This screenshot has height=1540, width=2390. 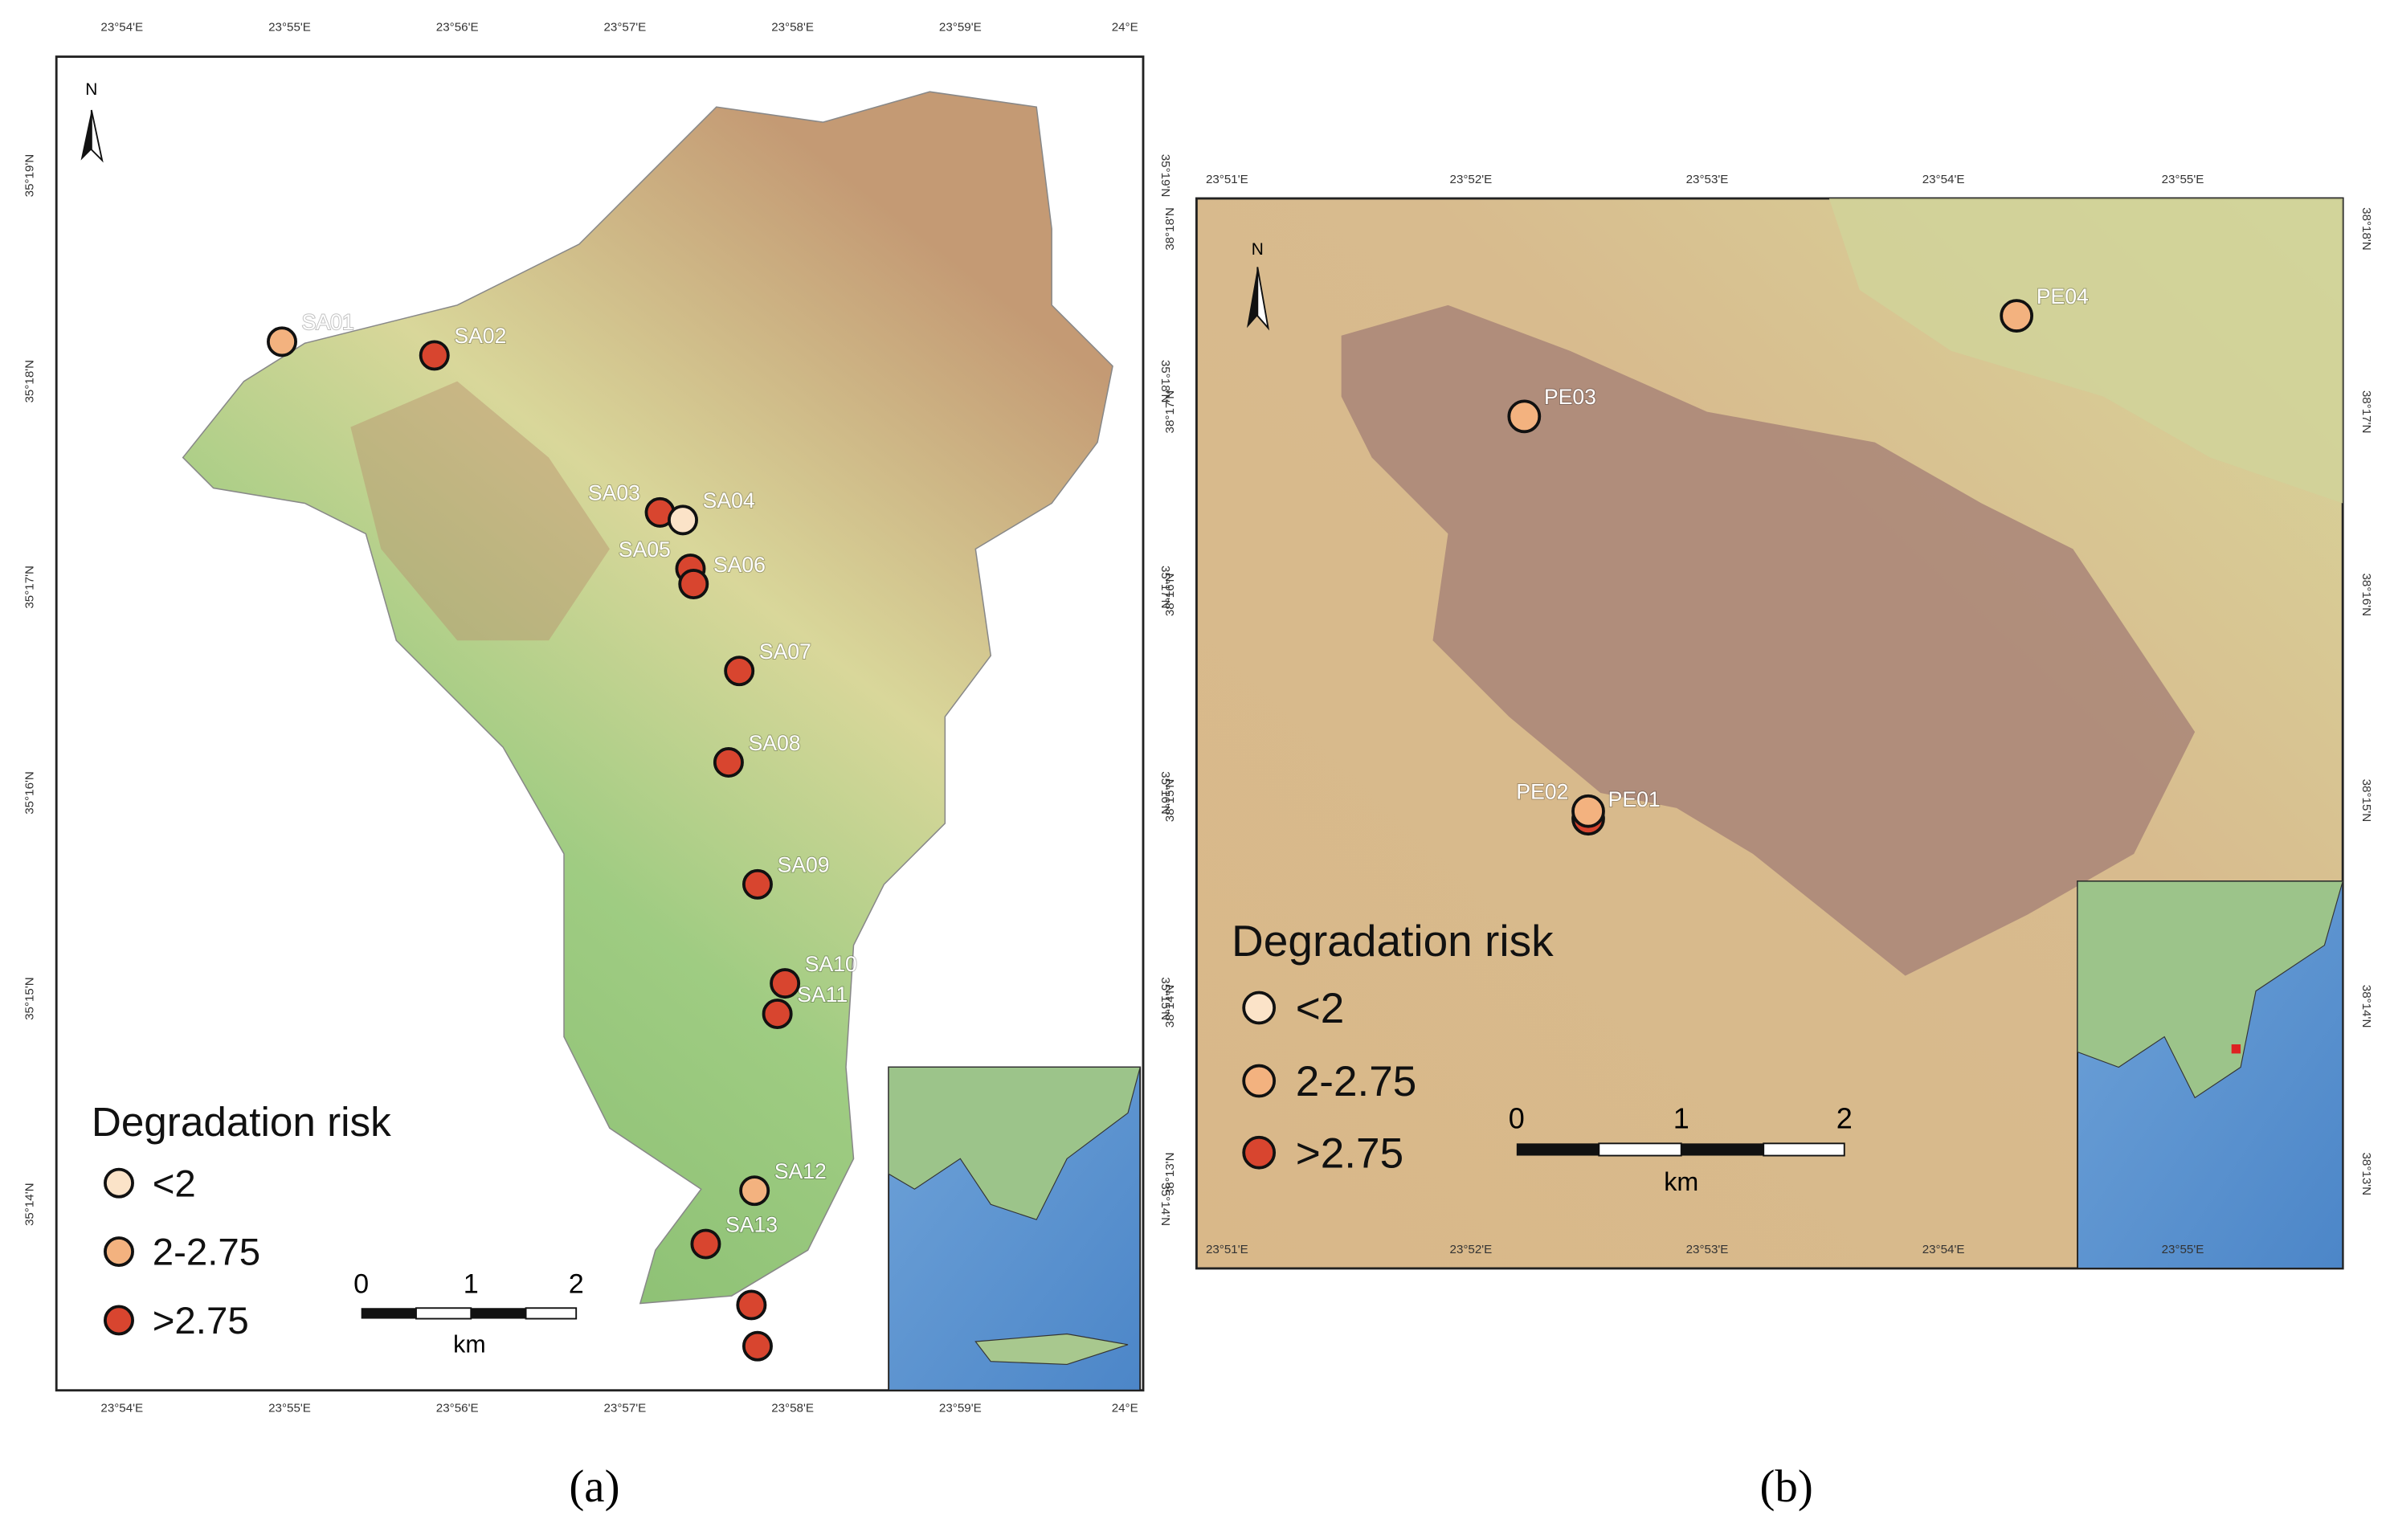 I want to click on latitude-label: 38°18'N, so click(x=1170, y=229).